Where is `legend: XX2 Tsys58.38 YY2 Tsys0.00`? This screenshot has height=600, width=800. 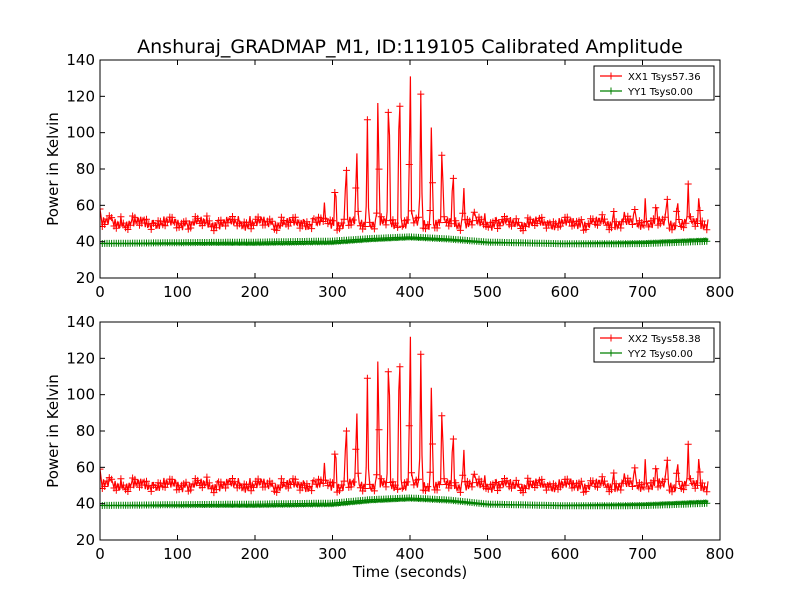 legend: XX2 Tsys58.38 YY2 Tsys0.00 is located at coordinates (654, 345).